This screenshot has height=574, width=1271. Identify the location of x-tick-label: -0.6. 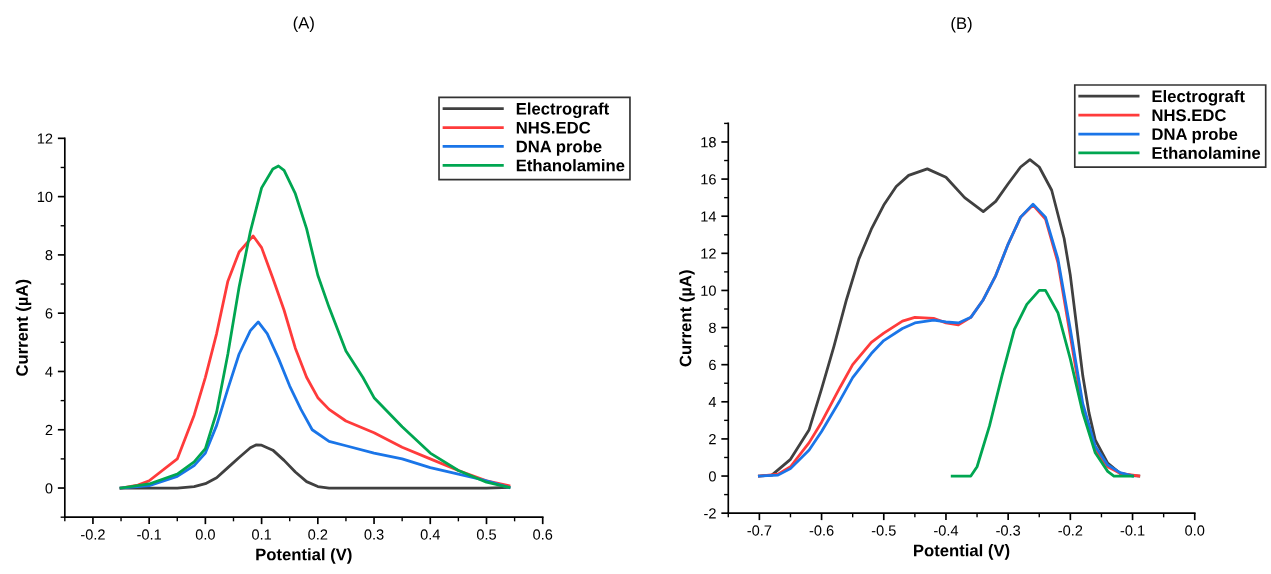
(821, 530).